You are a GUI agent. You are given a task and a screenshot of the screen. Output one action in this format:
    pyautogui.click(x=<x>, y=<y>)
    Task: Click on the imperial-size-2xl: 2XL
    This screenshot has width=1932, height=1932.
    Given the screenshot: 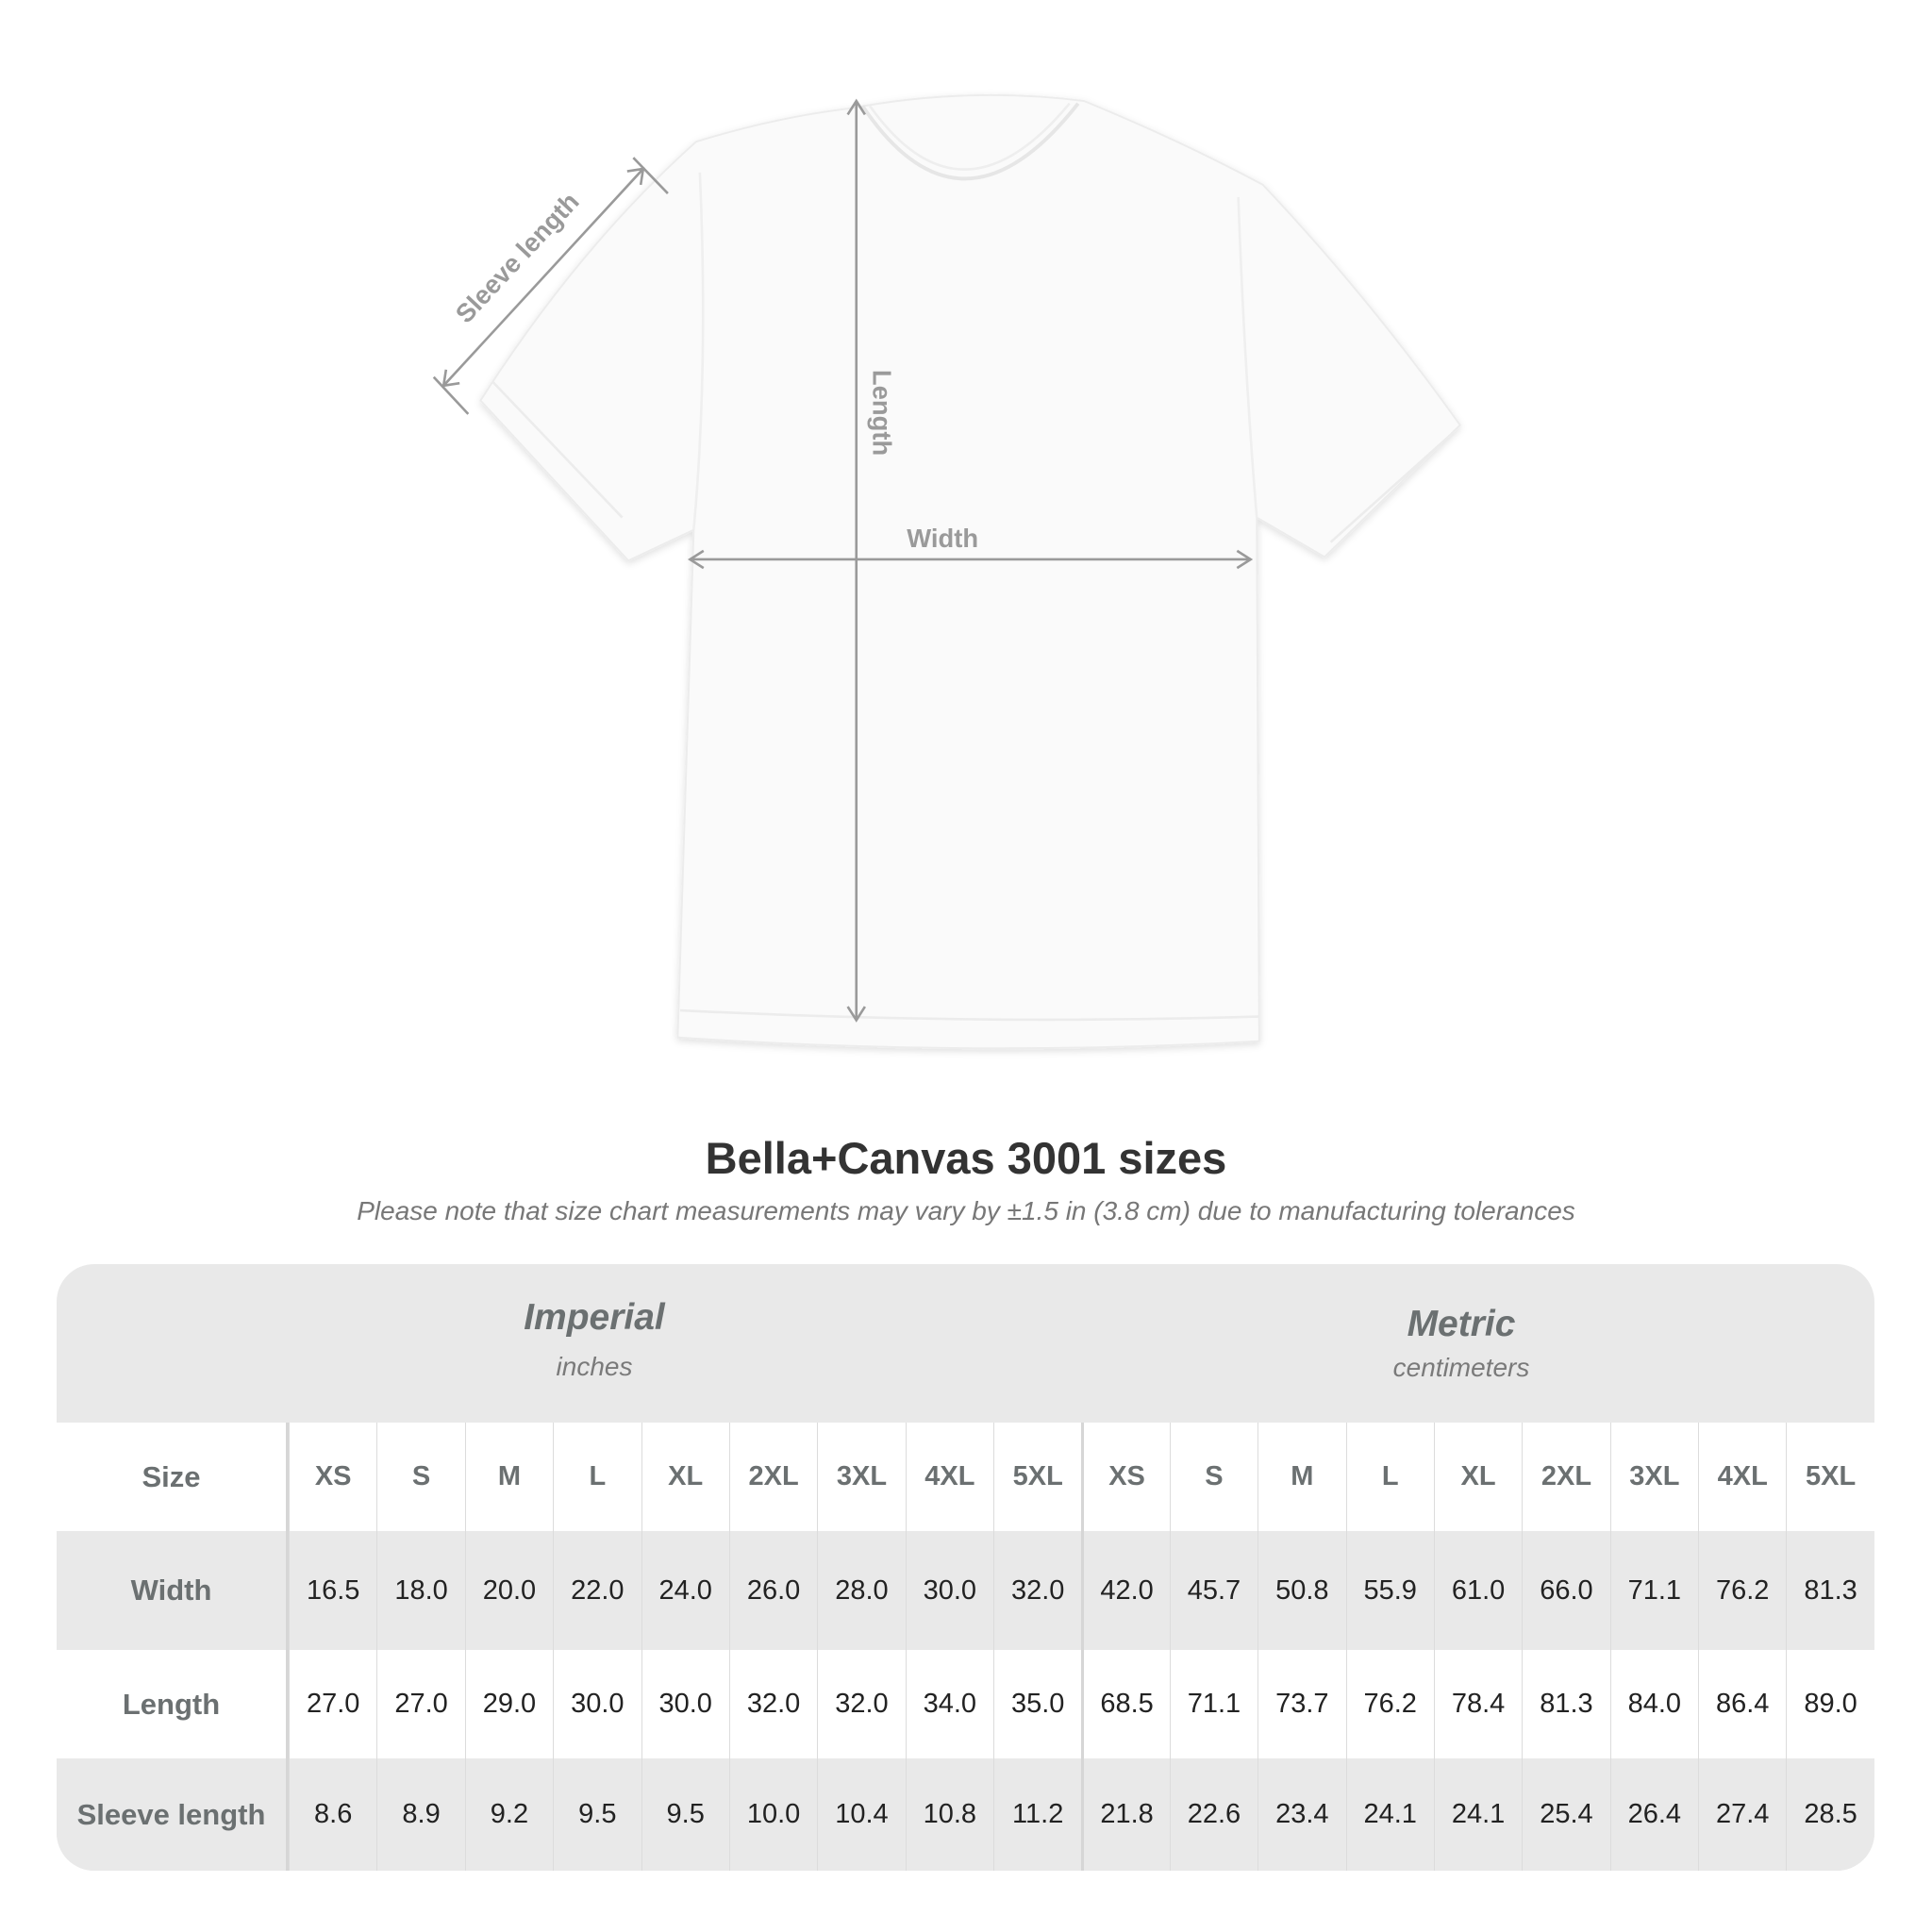 What is the action you would take?
    pyautogui.click(x=773, y=1477)
    